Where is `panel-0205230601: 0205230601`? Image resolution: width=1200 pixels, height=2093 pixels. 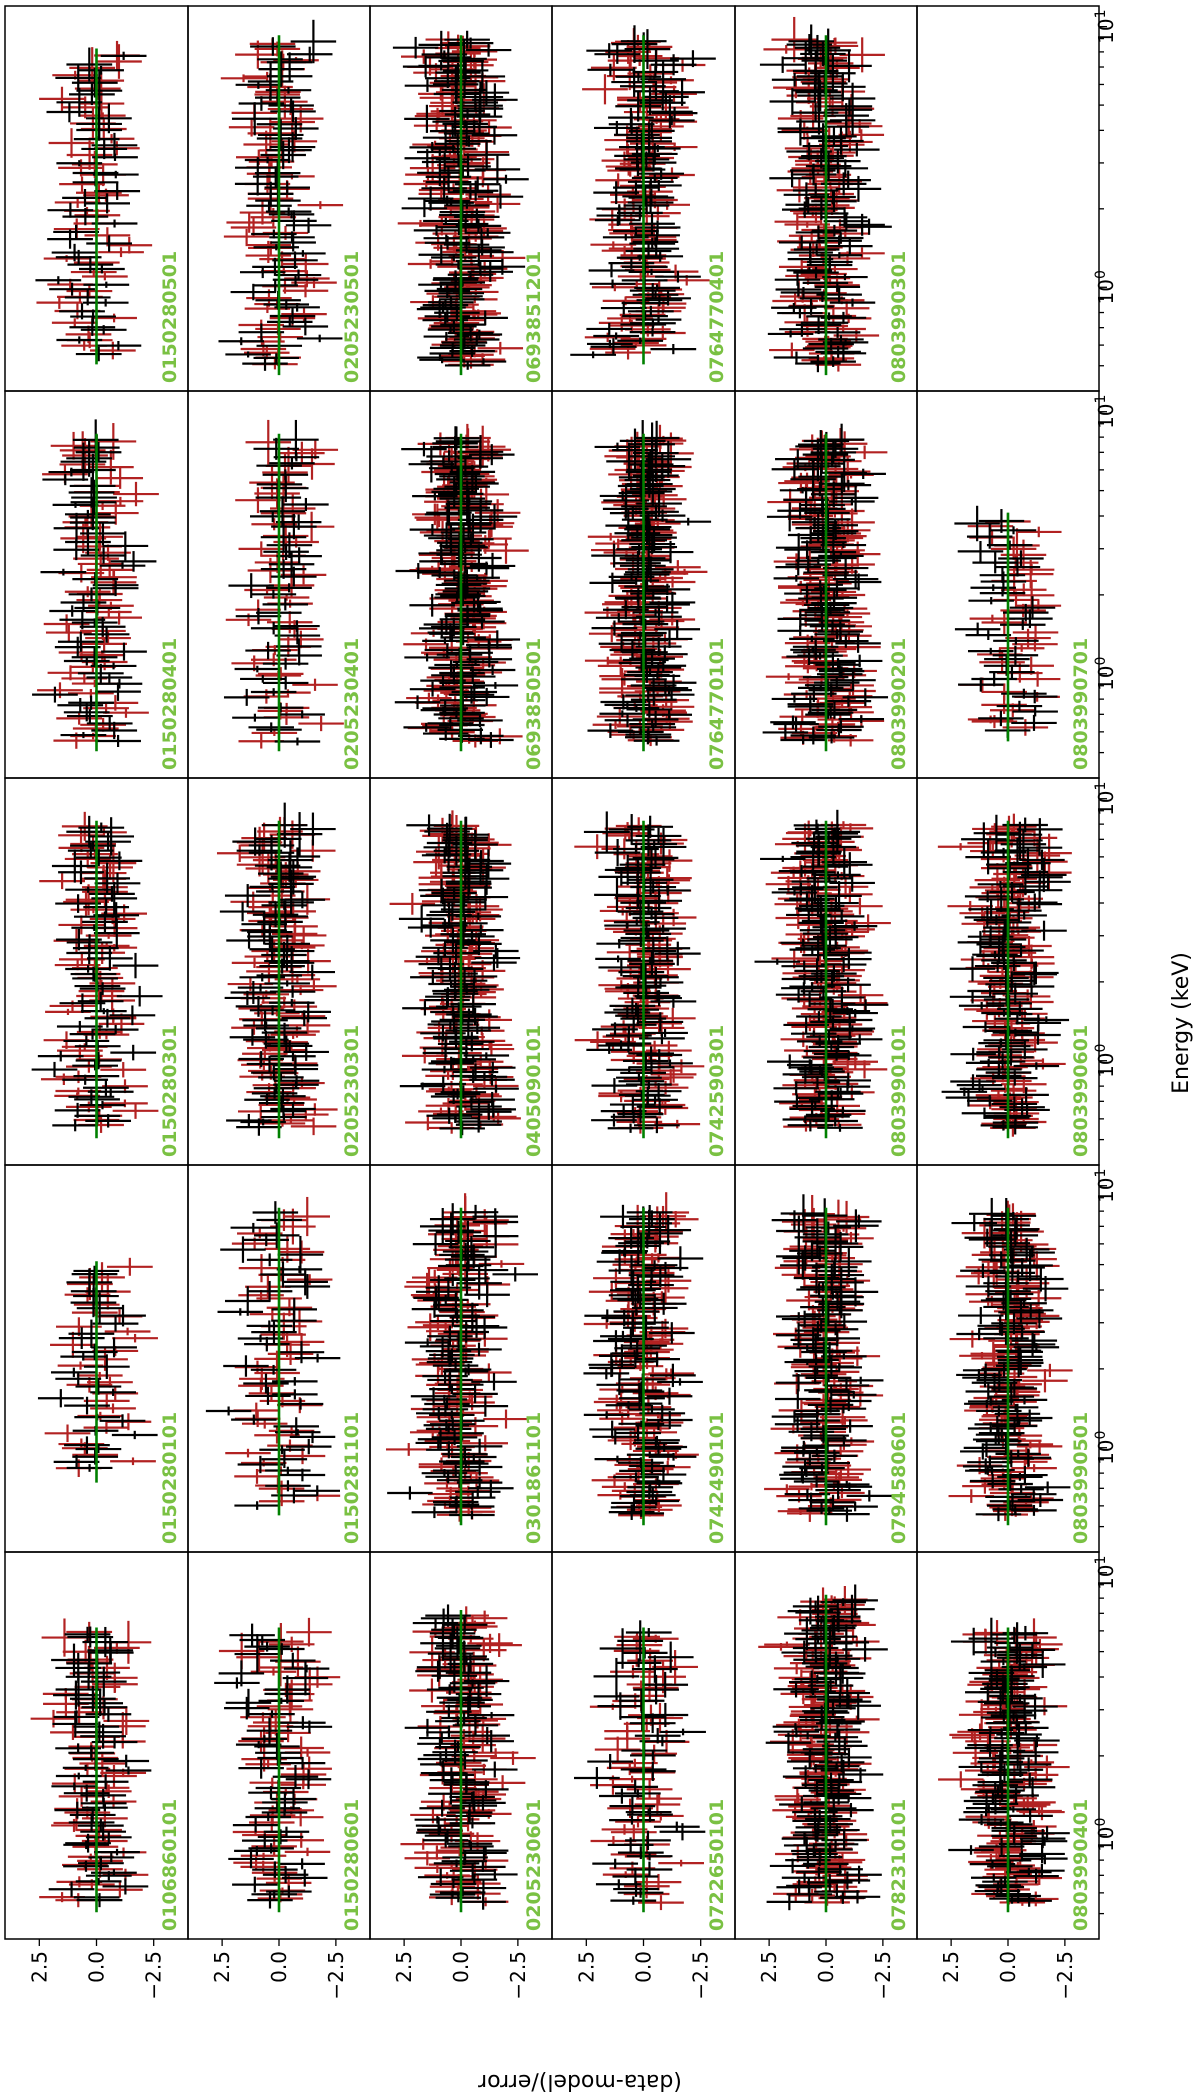 panel-0205230601: 0205230601 is located at coordinates (472, 1767).